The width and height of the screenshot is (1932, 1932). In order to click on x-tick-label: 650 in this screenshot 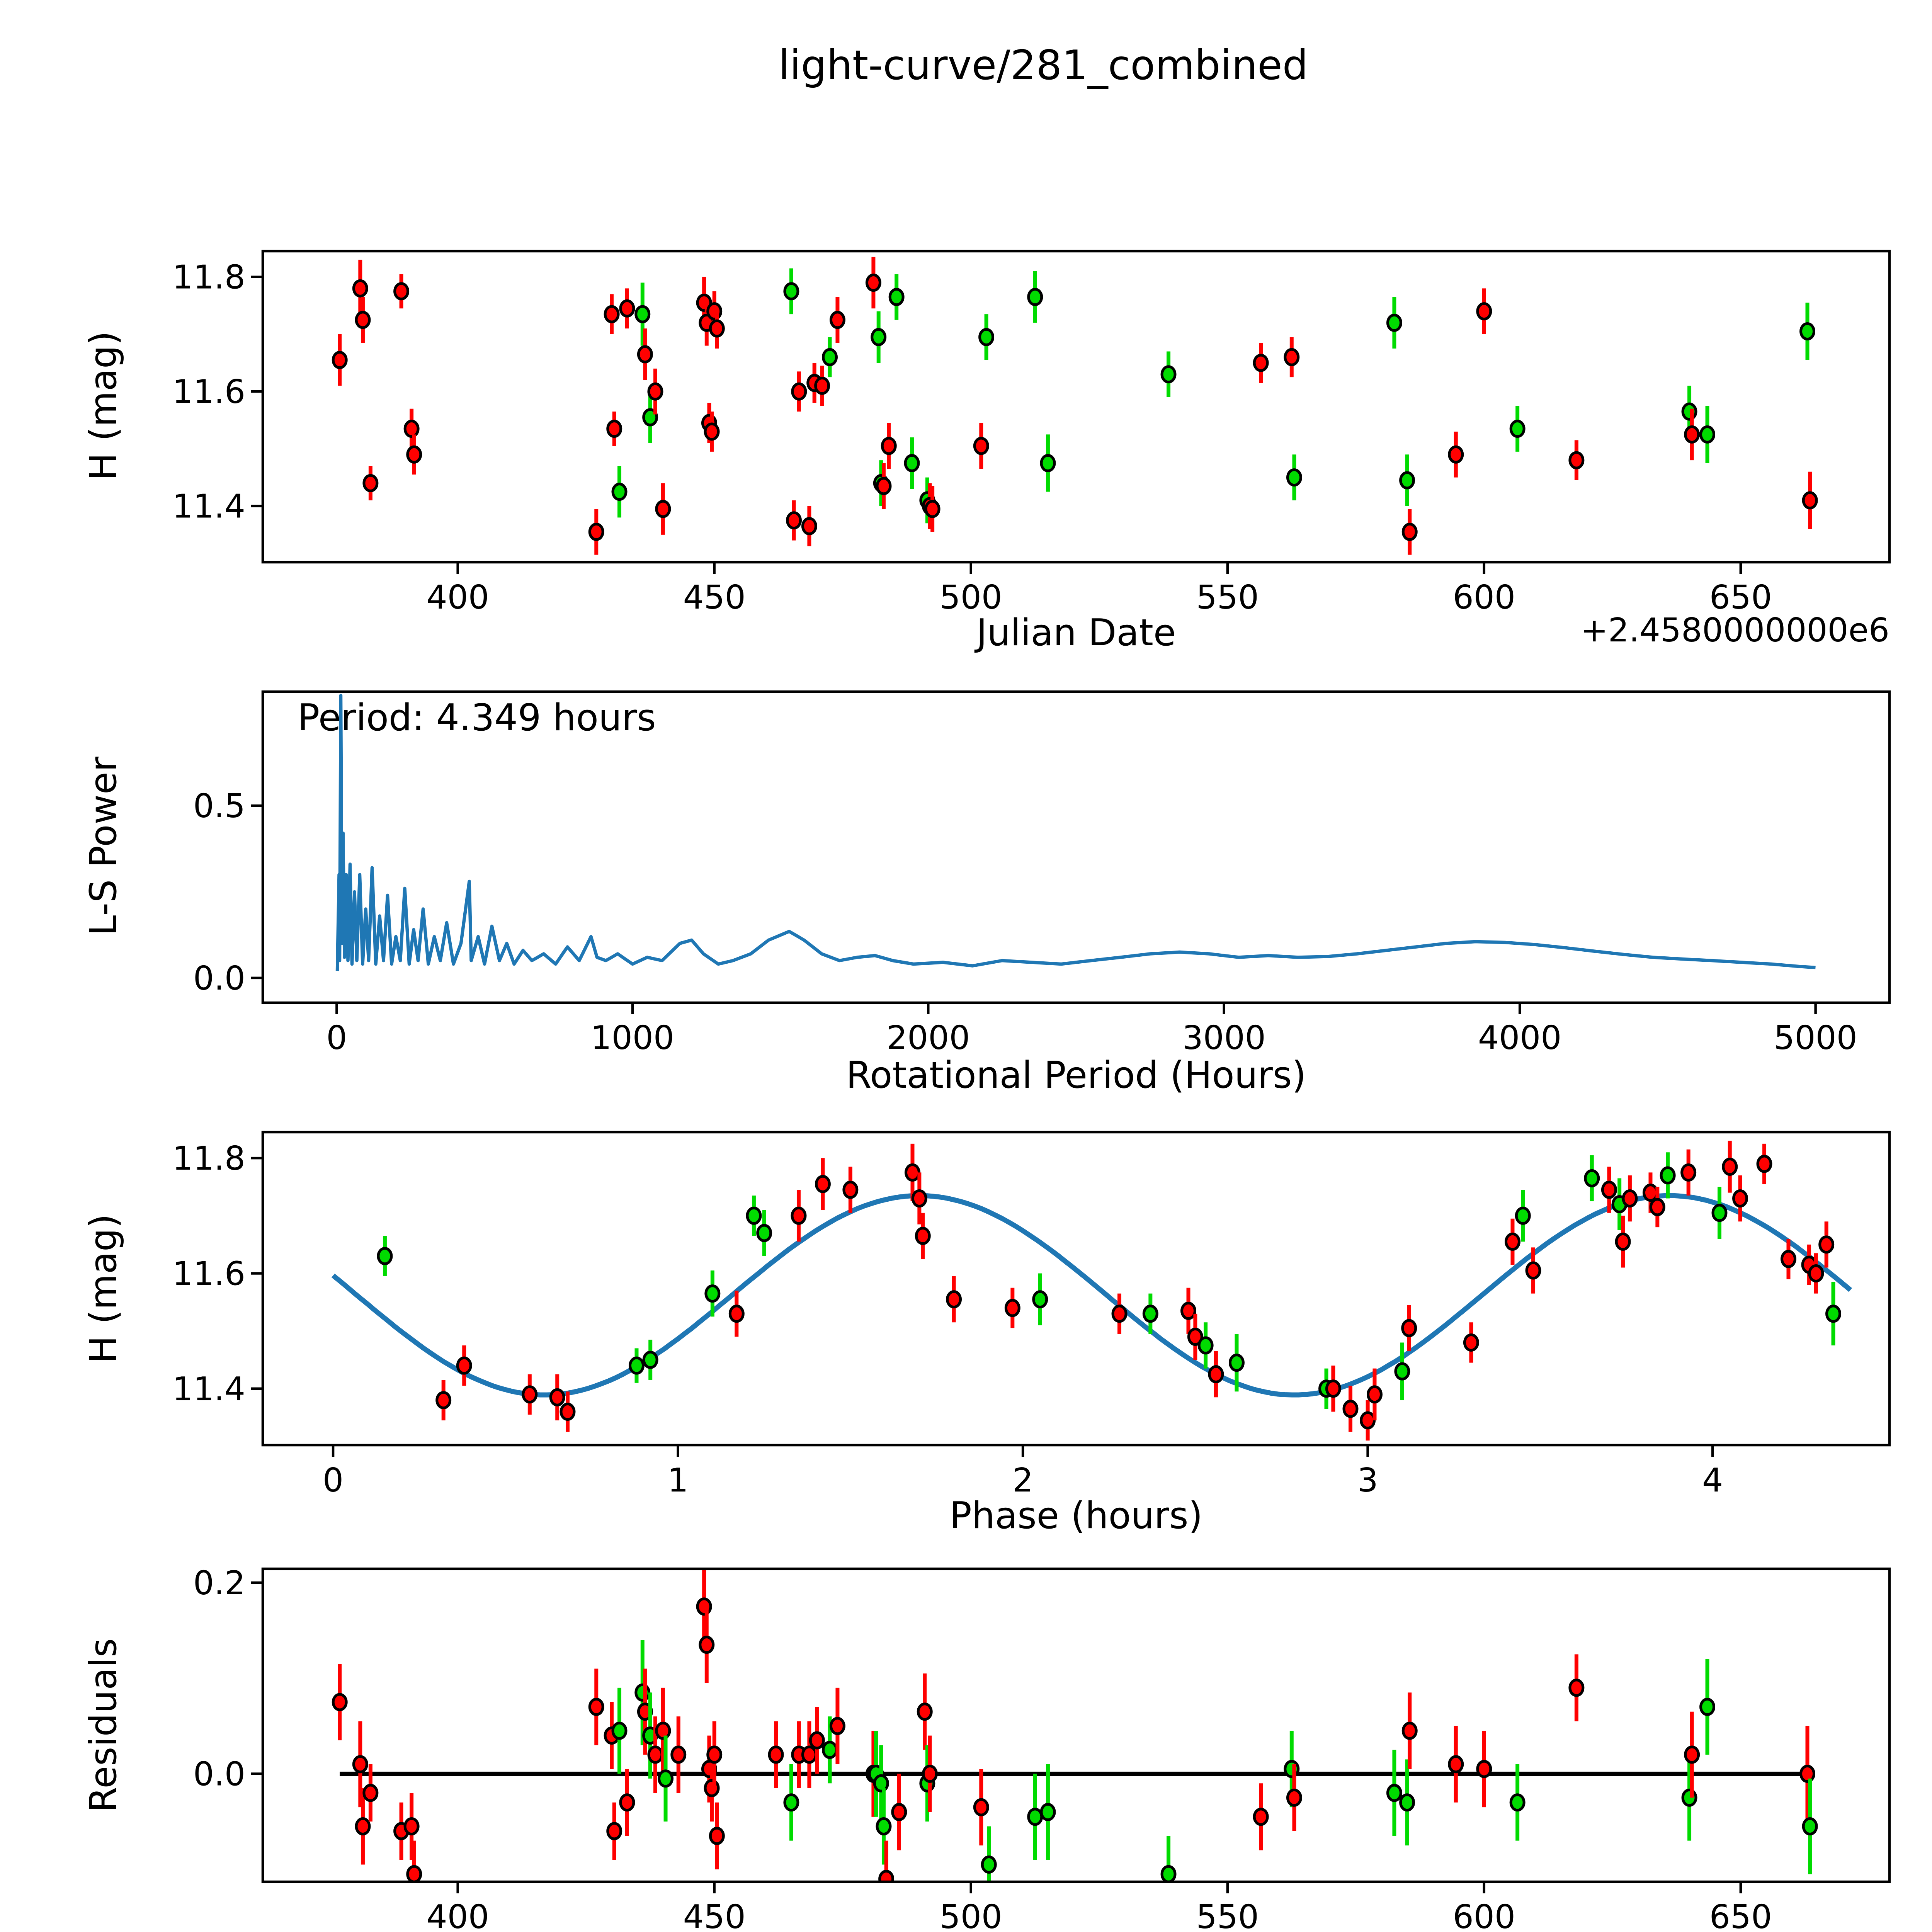, I will do `click(1741, 597)`.